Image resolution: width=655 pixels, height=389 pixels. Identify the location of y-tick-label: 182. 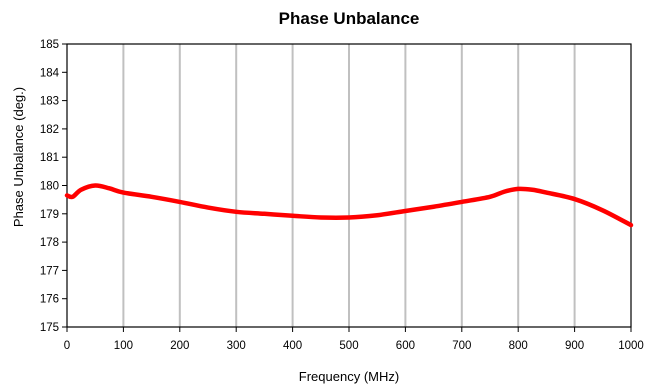
(49, 130).